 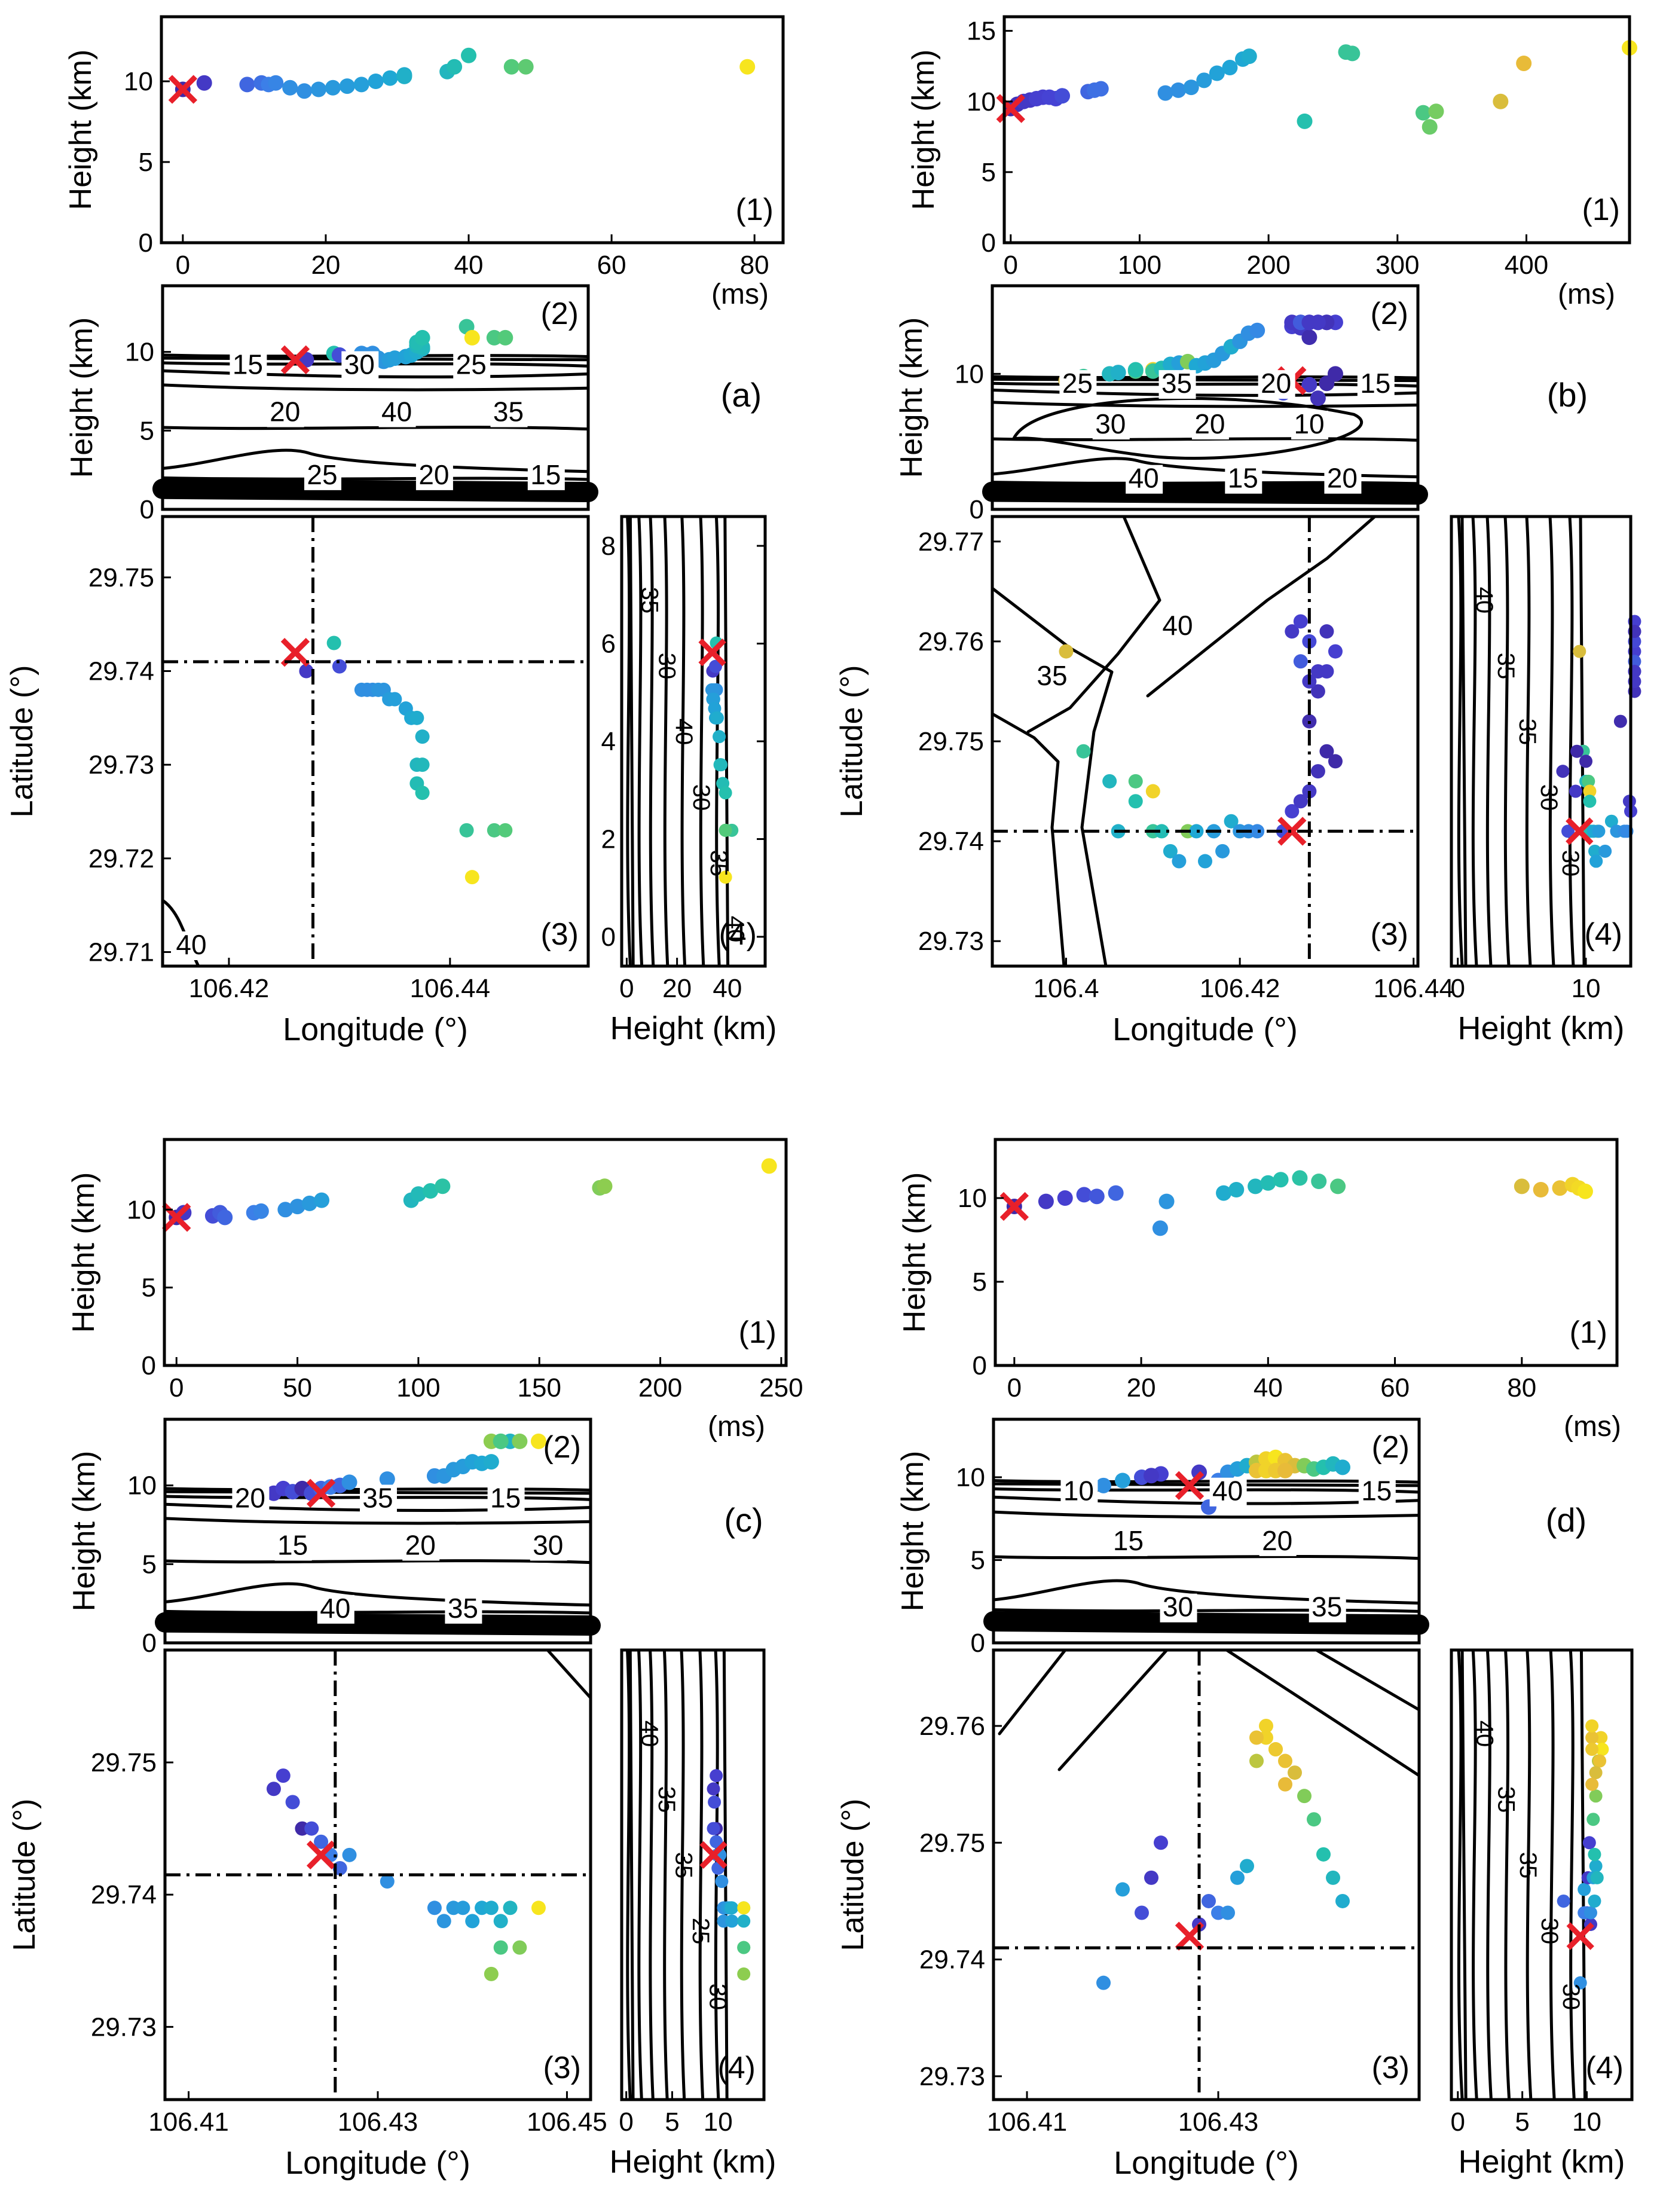 I want to click on y-tick-label: 29.74, so click(x=952, y=1960).